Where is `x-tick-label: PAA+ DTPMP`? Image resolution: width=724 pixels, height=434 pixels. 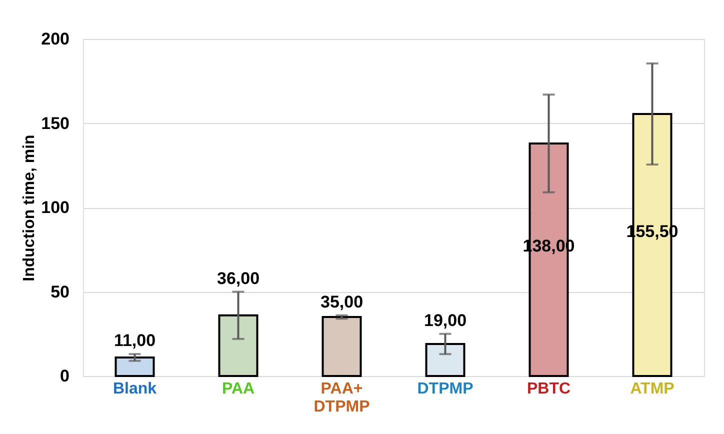
x-tick-label: PAA+ DTPMP is located at coordinates (342, 398).